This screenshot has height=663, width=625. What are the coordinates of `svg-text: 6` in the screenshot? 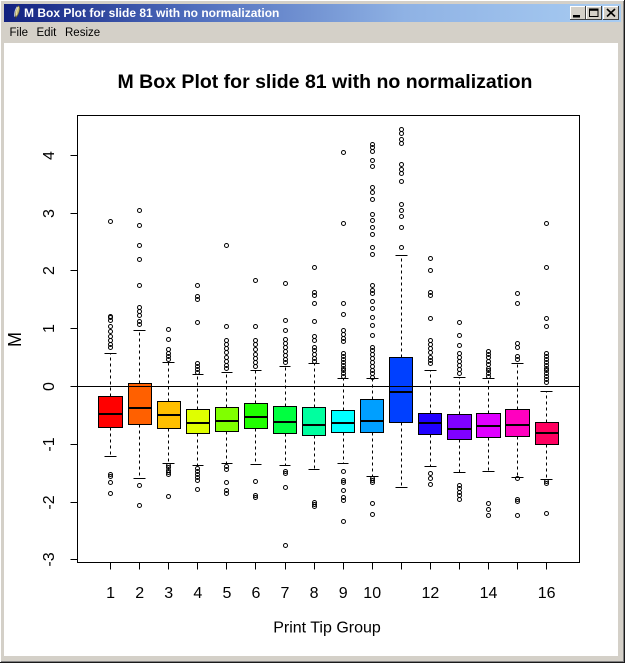 It's located at (255, 593).